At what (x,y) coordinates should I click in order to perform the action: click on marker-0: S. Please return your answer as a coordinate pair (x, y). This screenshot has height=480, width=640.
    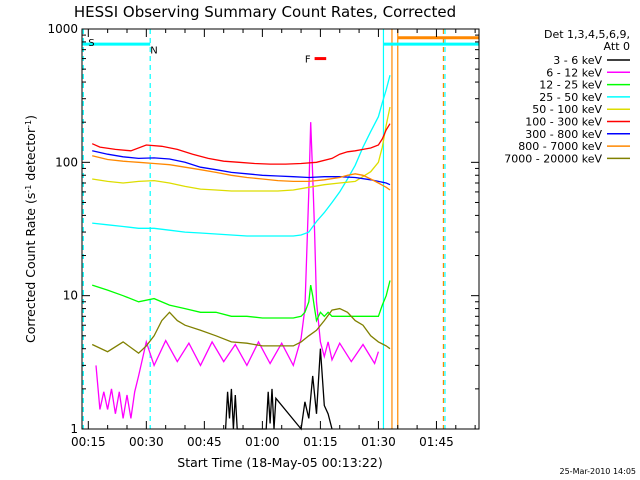
    Looking at the image, I should click on (91, 43).